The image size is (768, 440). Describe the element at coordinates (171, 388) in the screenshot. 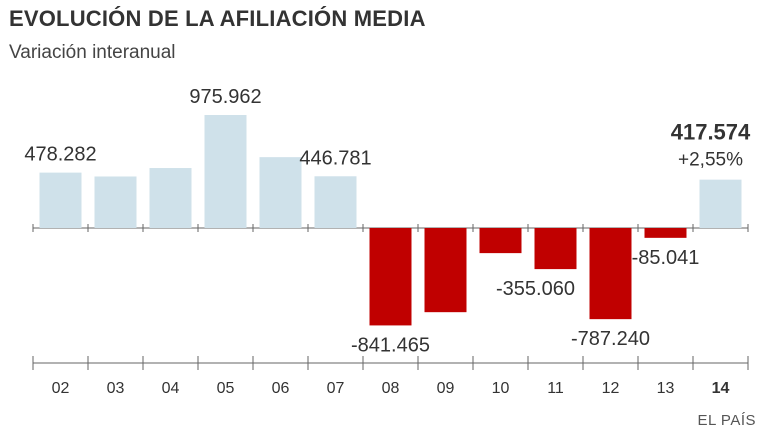

I see `tick-label-04: 04` at that location.